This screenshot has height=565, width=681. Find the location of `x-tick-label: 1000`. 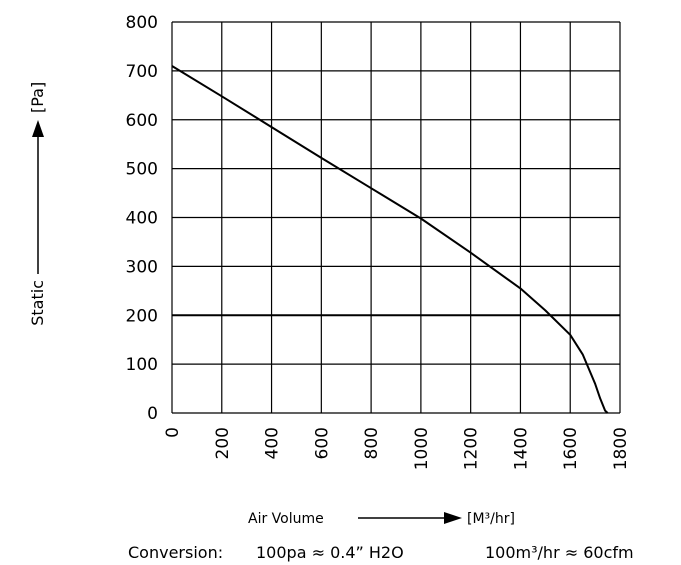

x-tick-label: 1000 is located at coordinates (422, 448).